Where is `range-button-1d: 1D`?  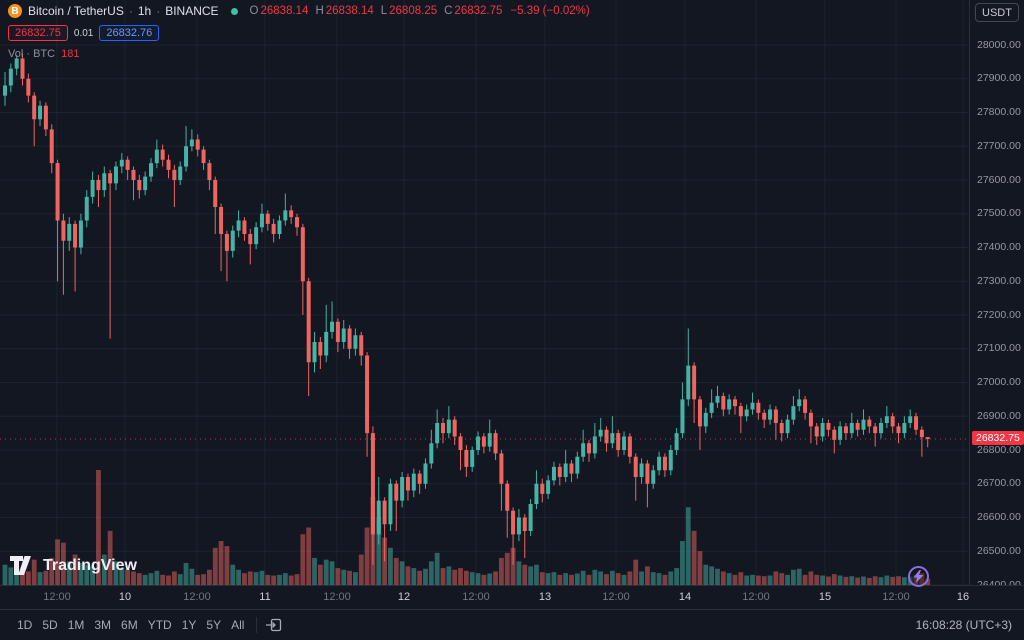 range-button-1d: 1D is located at coordinates (25, 625).